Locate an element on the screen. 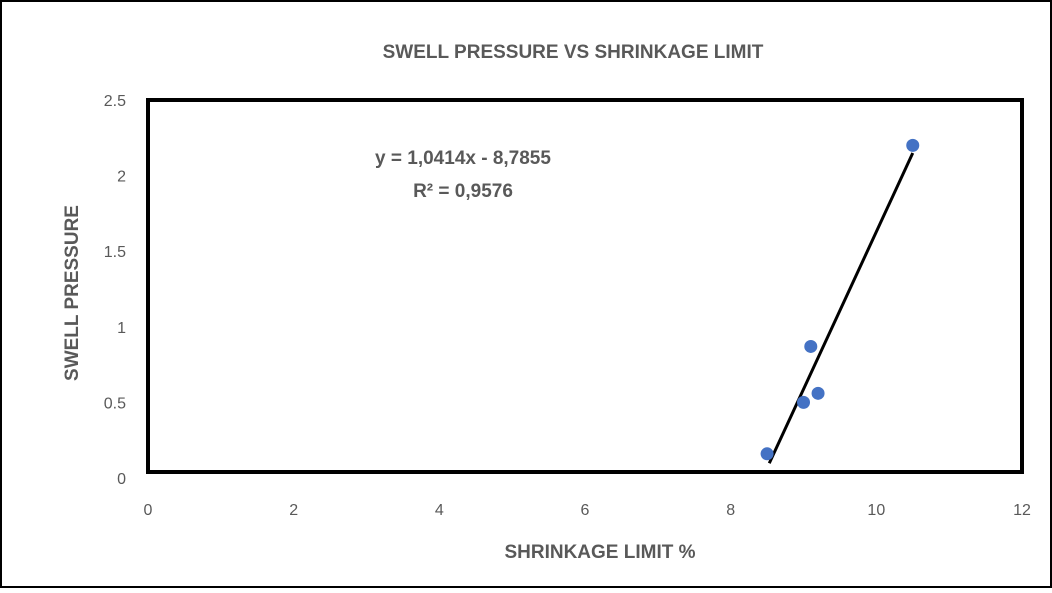 This screenshot has width=1052, height=593. y-tick-label: 2.5 is located at coordinates (115, 101).